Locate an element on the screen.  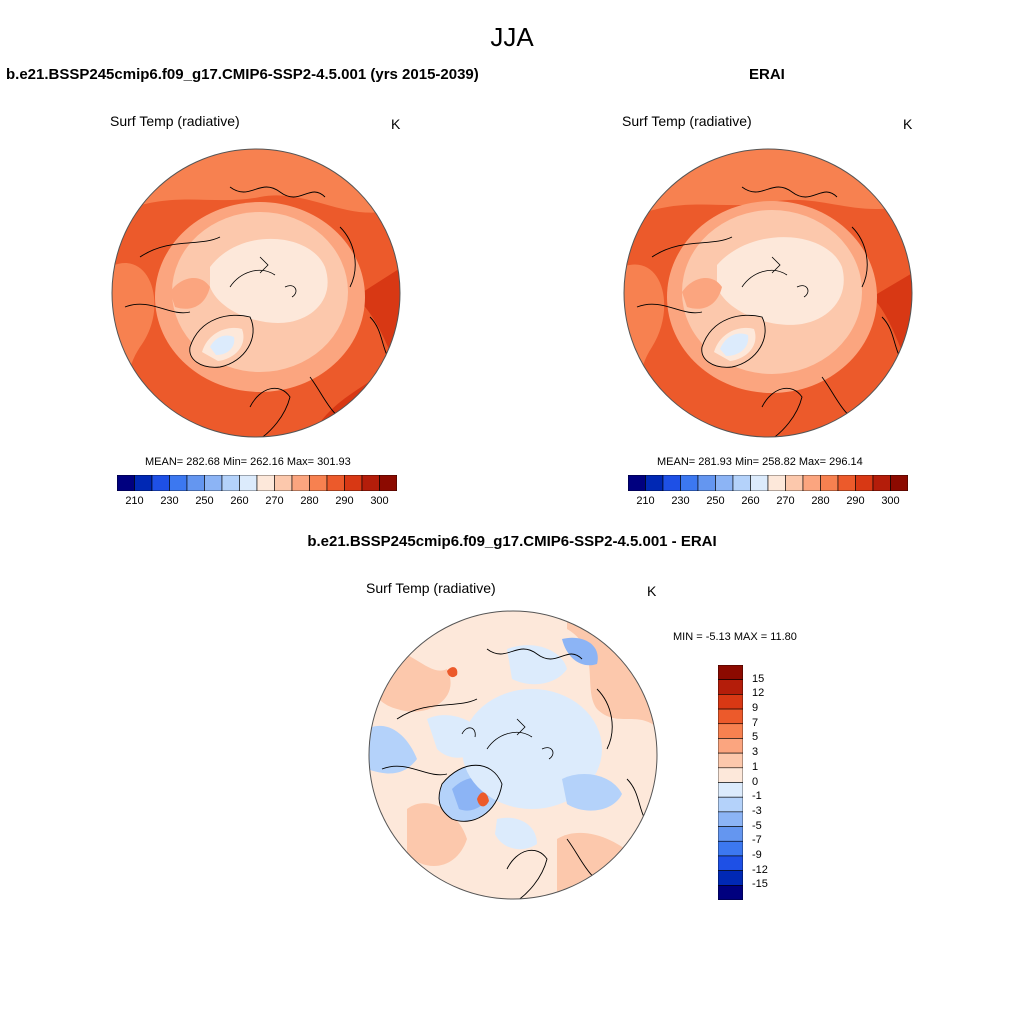
colorbar-tick-label: -9 is located at coordinates (757, 854).